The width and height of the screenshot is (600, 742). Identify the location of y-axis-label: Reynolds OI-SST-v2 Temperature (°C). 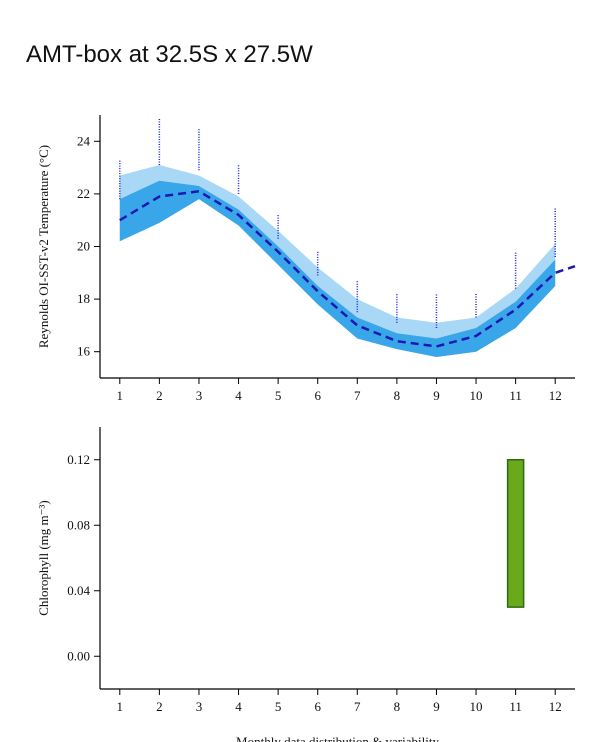
(43, 246).